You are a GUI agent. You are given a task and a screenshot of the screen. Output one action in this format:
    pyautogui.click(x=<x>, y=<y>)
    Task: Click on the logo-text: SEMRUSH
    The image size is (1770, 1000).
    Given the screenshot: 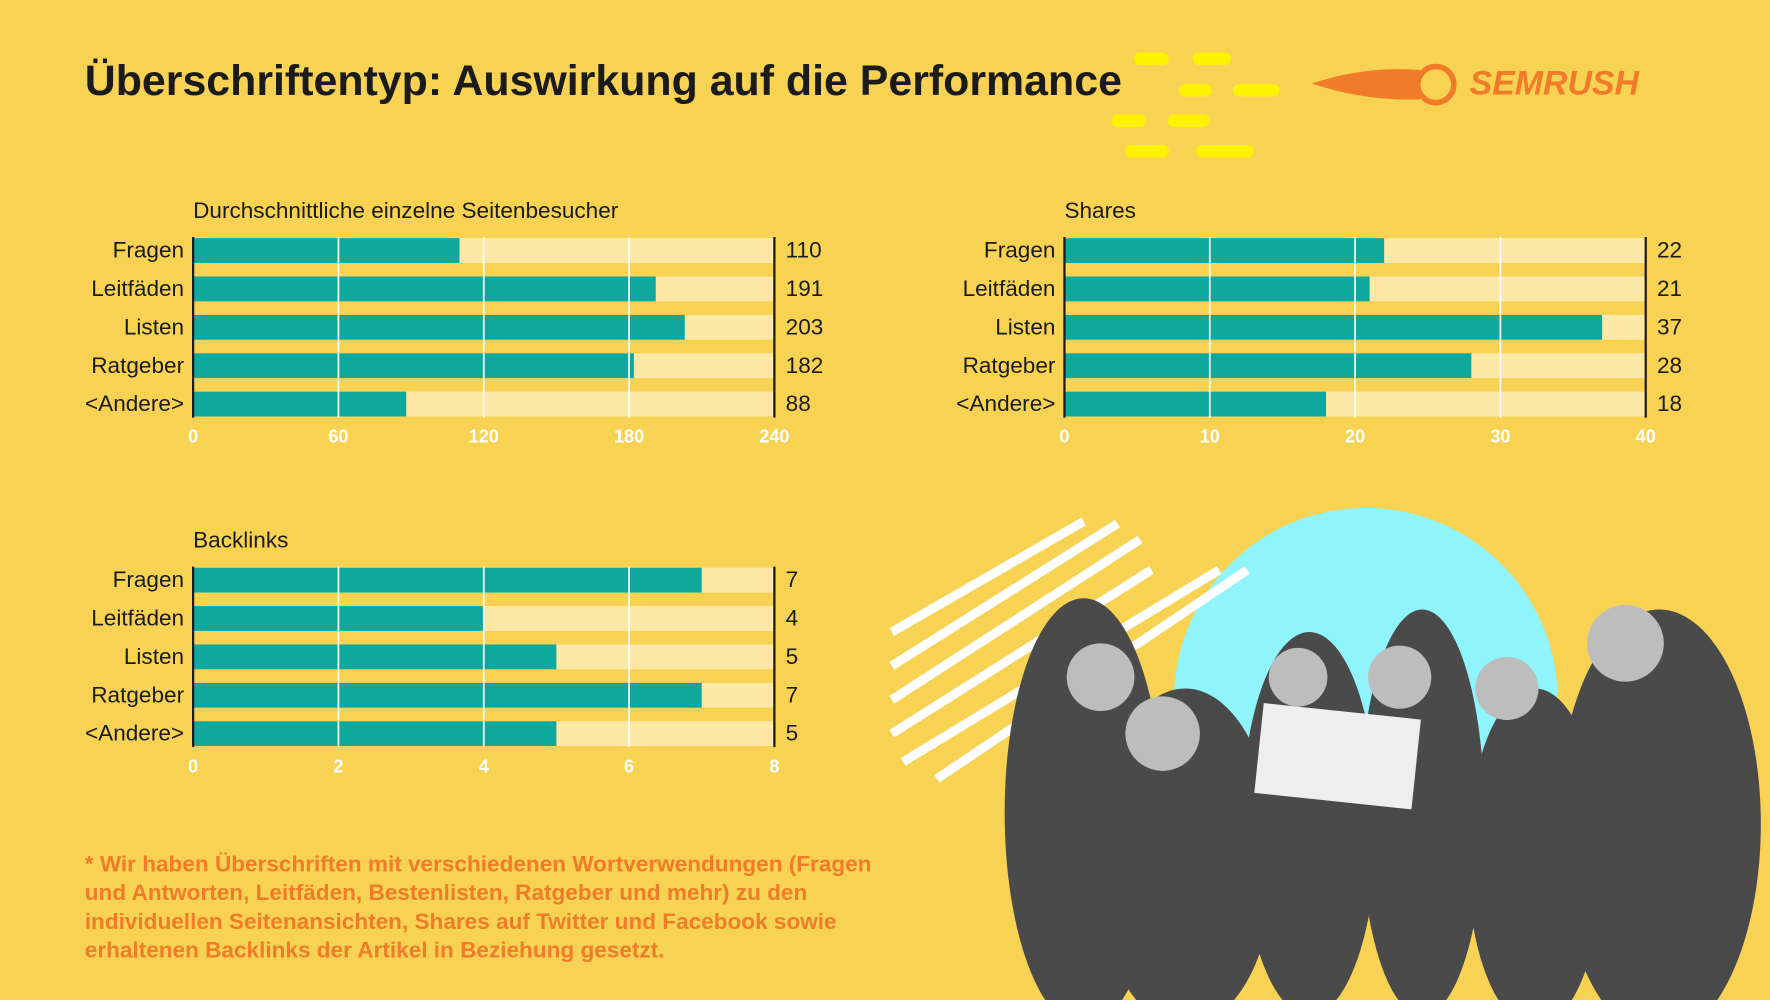 What is the action you would take?
    pyautogui.click(x=1555, y=84)
    